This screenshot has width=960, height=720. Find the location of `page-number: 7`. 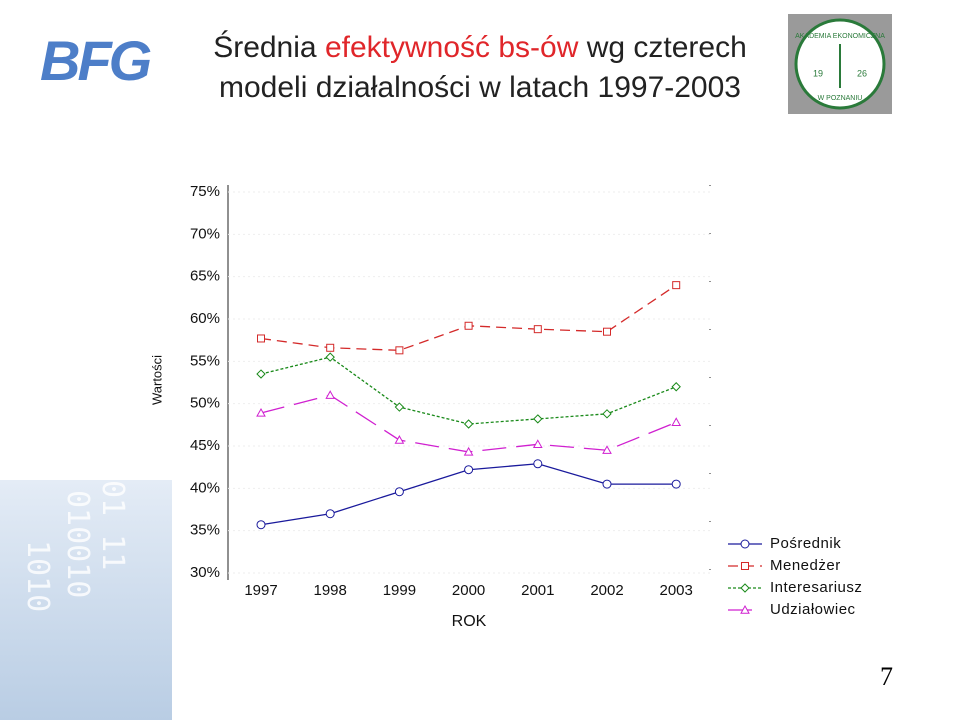

page-number: 7 is located at coordinates (886, 676).